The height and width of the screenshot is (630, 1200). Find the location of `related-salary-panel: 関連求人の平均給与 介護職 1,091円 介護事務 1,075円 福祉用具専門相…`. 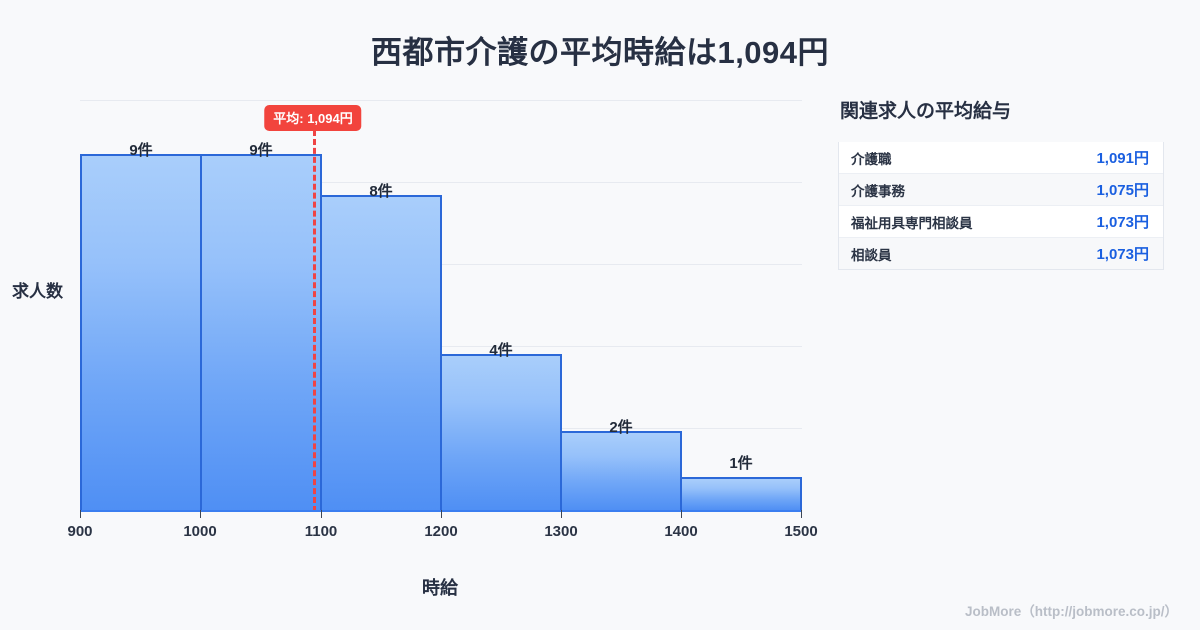

related-salary-panel: 関連求人の平均給与 介護職 1,091円 介護事務 1,075円 福祉用具専門相… is located at coordinates (1003, 183).